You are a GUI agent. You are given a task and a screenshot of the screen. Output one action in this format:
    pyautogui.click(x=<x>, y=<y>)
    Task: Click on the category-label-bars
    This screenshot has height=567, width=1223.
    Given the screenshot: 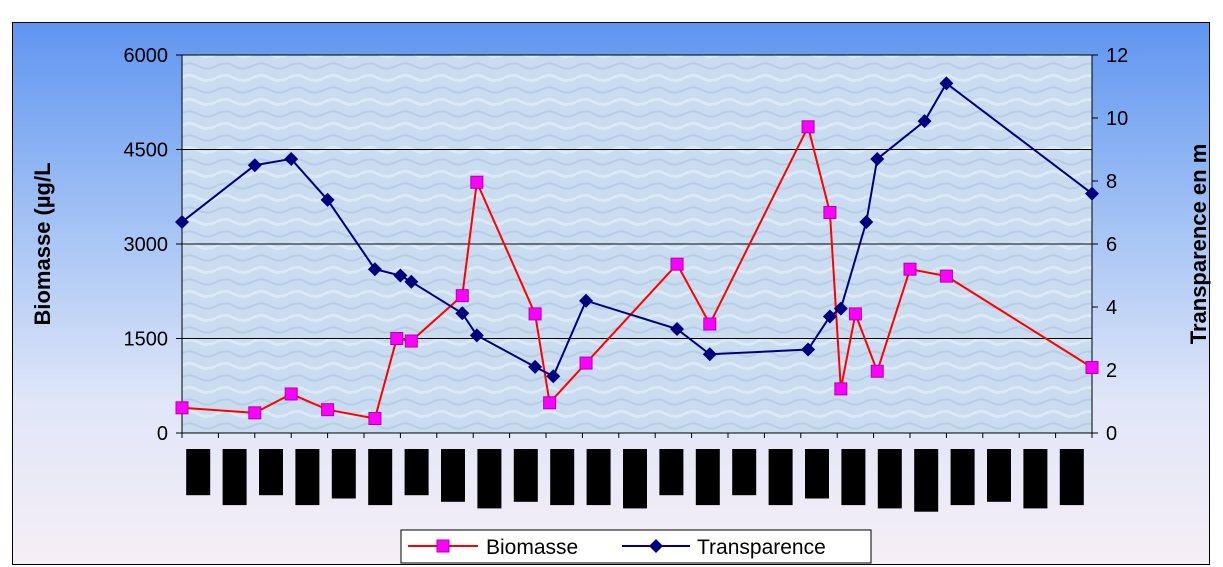 What is the action you would take?
    pyautogui.click(x=635, y=480)
    